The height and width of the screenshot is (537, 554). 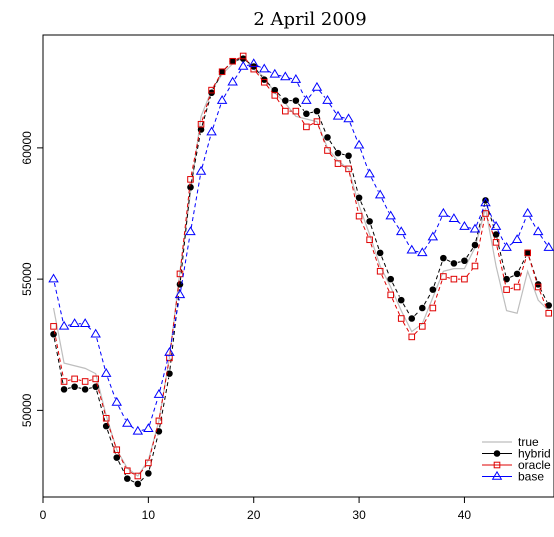 What do you see at coordinates (254, 515) in the screenshot?
I see `x-tick-label: 20` at bounding box center [254, 515].